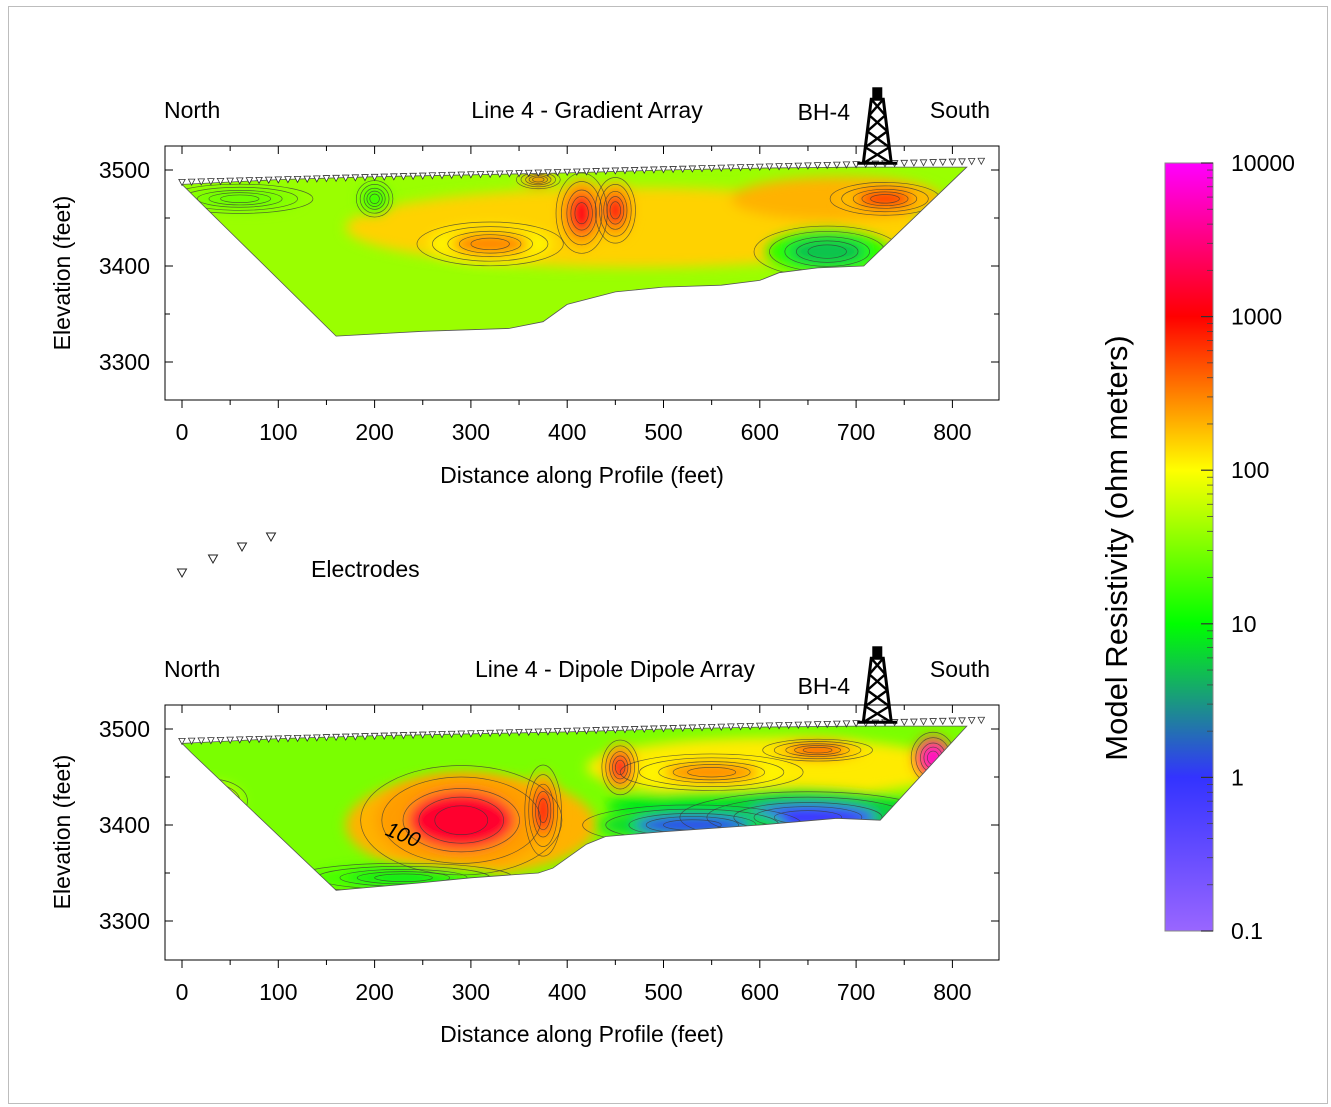 Image resolution: width=1331 pixels, height=1107 pixels. I want to click on x-tick-label: 500, so click(663, 992).